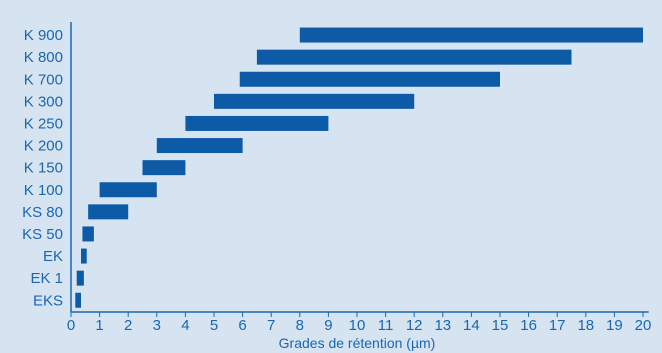 The height and width of the screenshot is (353, 662). What do you see at coordinates (157, 325) in the screenshot?
I see `x-tick-label: 3` at bounding box center [157, 325].